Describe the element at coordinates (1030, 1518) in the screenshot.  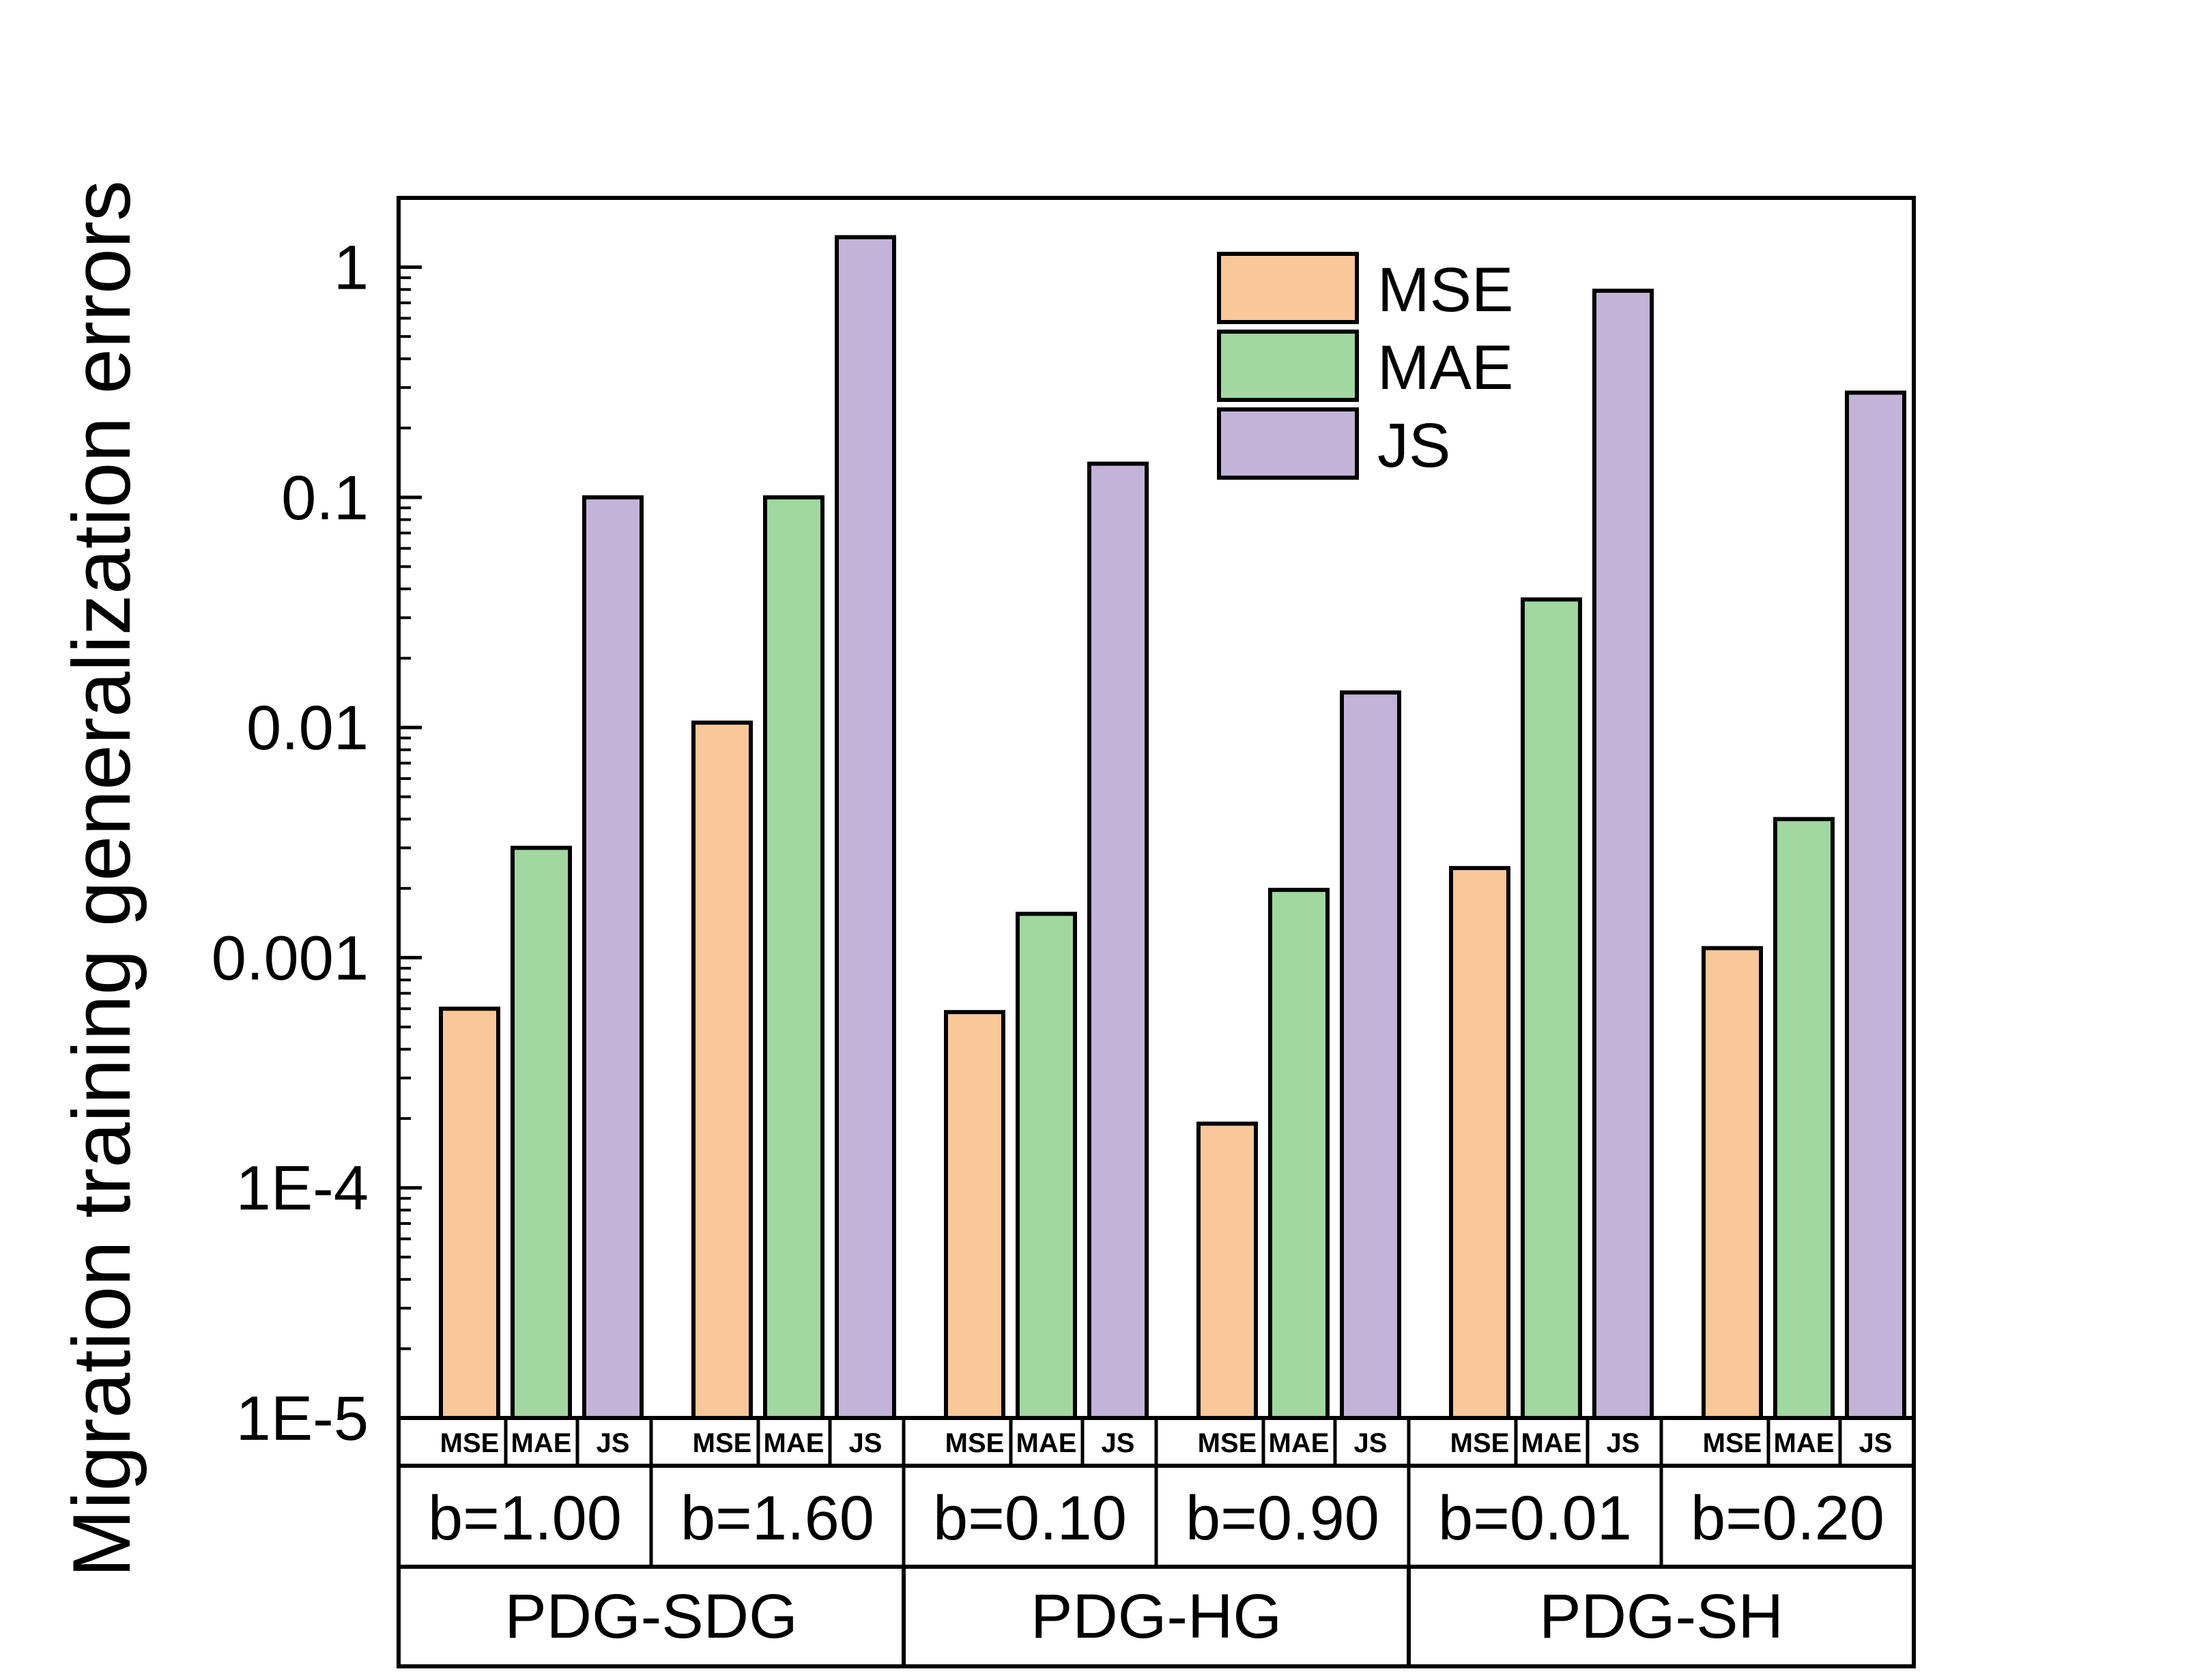
I see `subgroup-label: b=0.10` at that location.